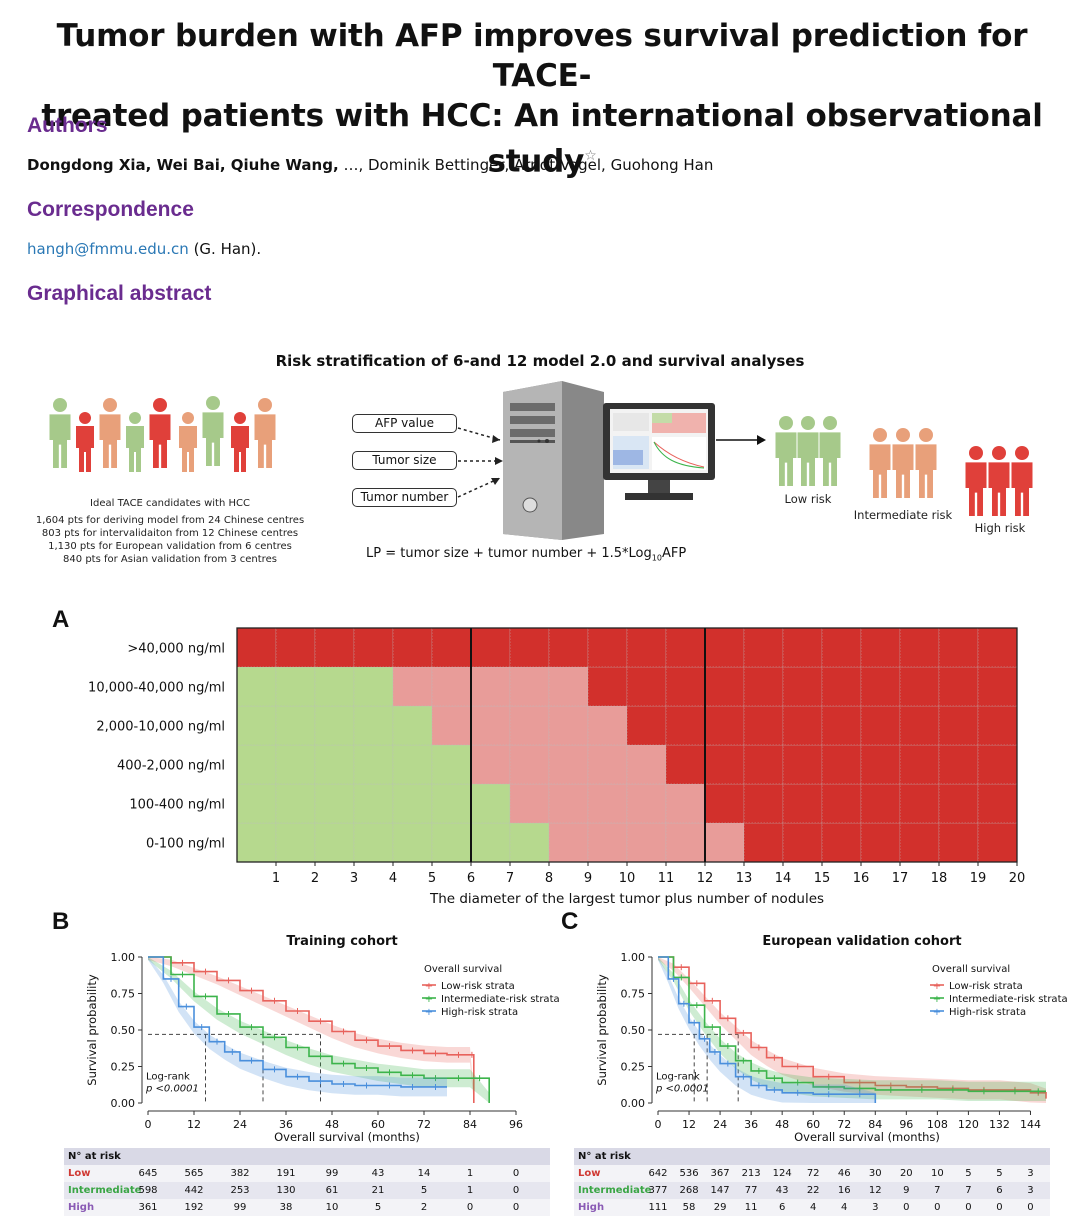  Describe the element at coordinates (986, 986) in the screenshot. I see `legend-label: Low-risk strata` at that location.